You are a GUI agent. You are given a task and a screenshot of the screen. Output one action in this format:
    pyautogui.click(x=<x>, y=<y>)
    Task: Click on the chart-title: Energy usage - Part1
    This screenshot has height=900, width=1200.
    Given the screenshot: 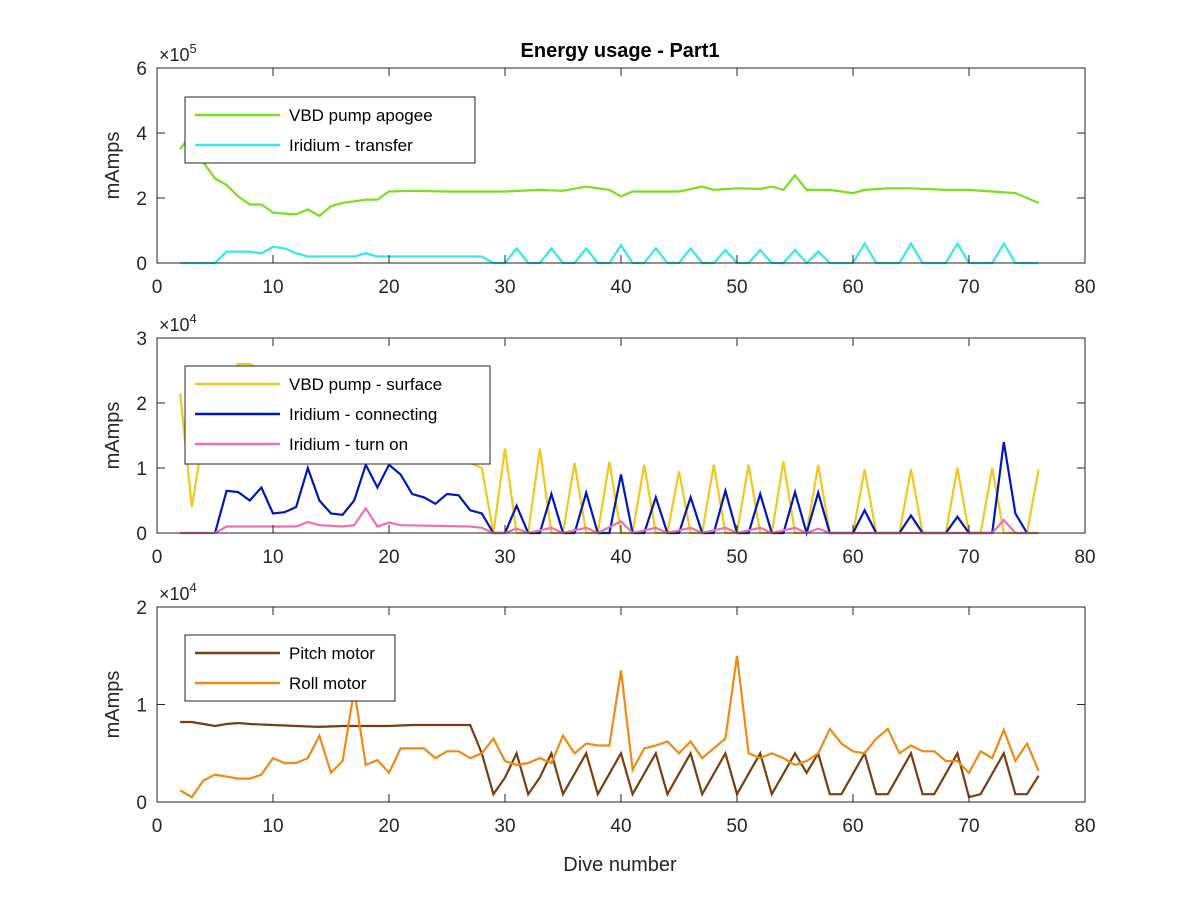 What is the action you would take?
    pyautogui.click(x=620, y=51)
    